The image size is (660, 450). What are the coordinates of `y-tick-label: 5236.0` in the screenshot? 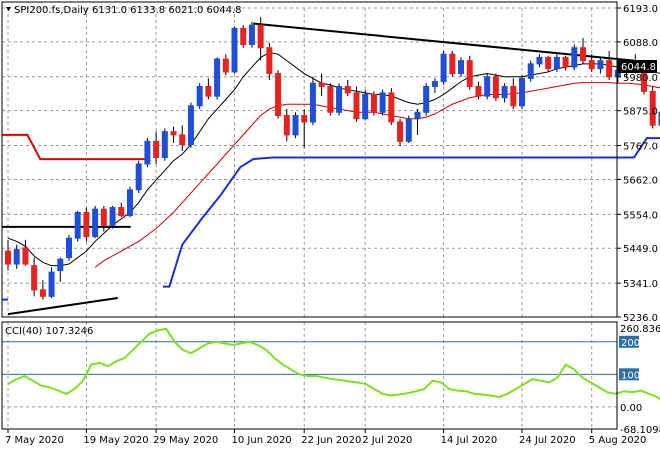 It's located at (640, 318).